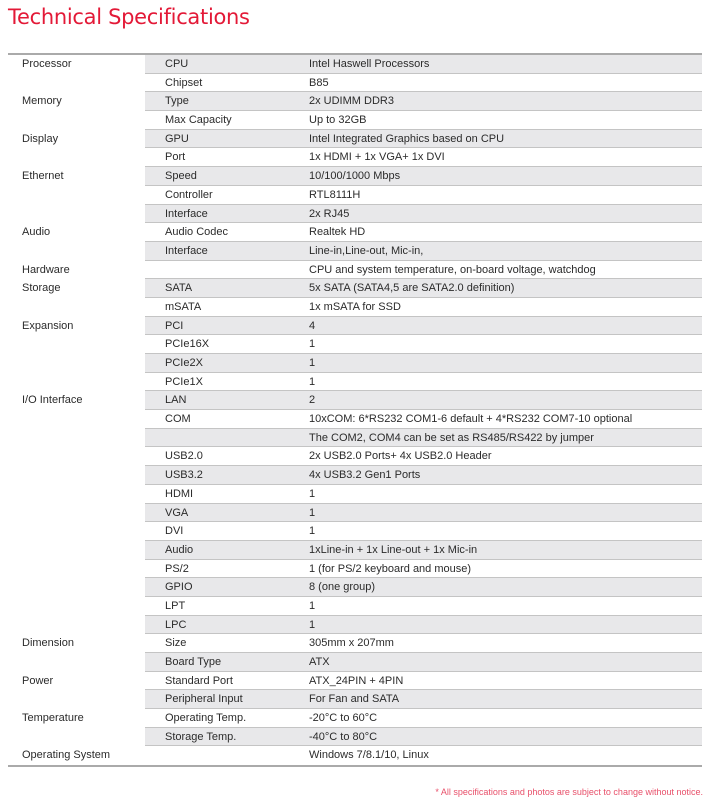 Image resolution: width=723 pixels, height=808 pixels. Describe the element at coordinates (337, 232) in the screenshot. I see `spec-value: Realtek HD` at that location.